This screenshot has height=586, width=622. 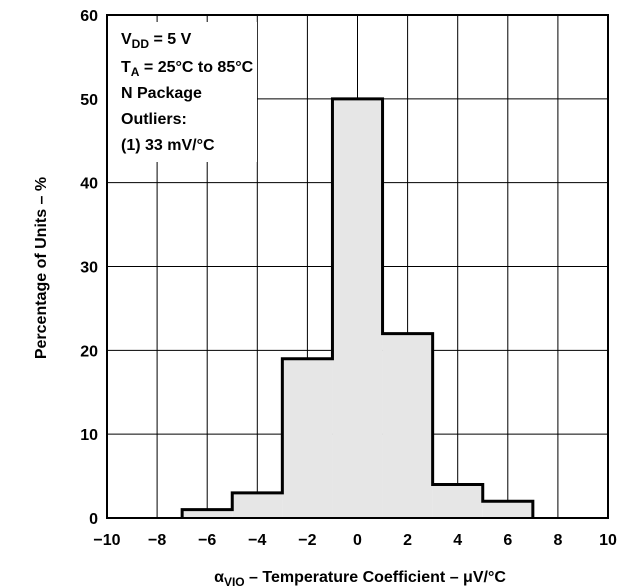 What do you see at coordinates (93, 519) in the screenshot?
I see `y-tick-label: 0` at bounding box center [93, 519].